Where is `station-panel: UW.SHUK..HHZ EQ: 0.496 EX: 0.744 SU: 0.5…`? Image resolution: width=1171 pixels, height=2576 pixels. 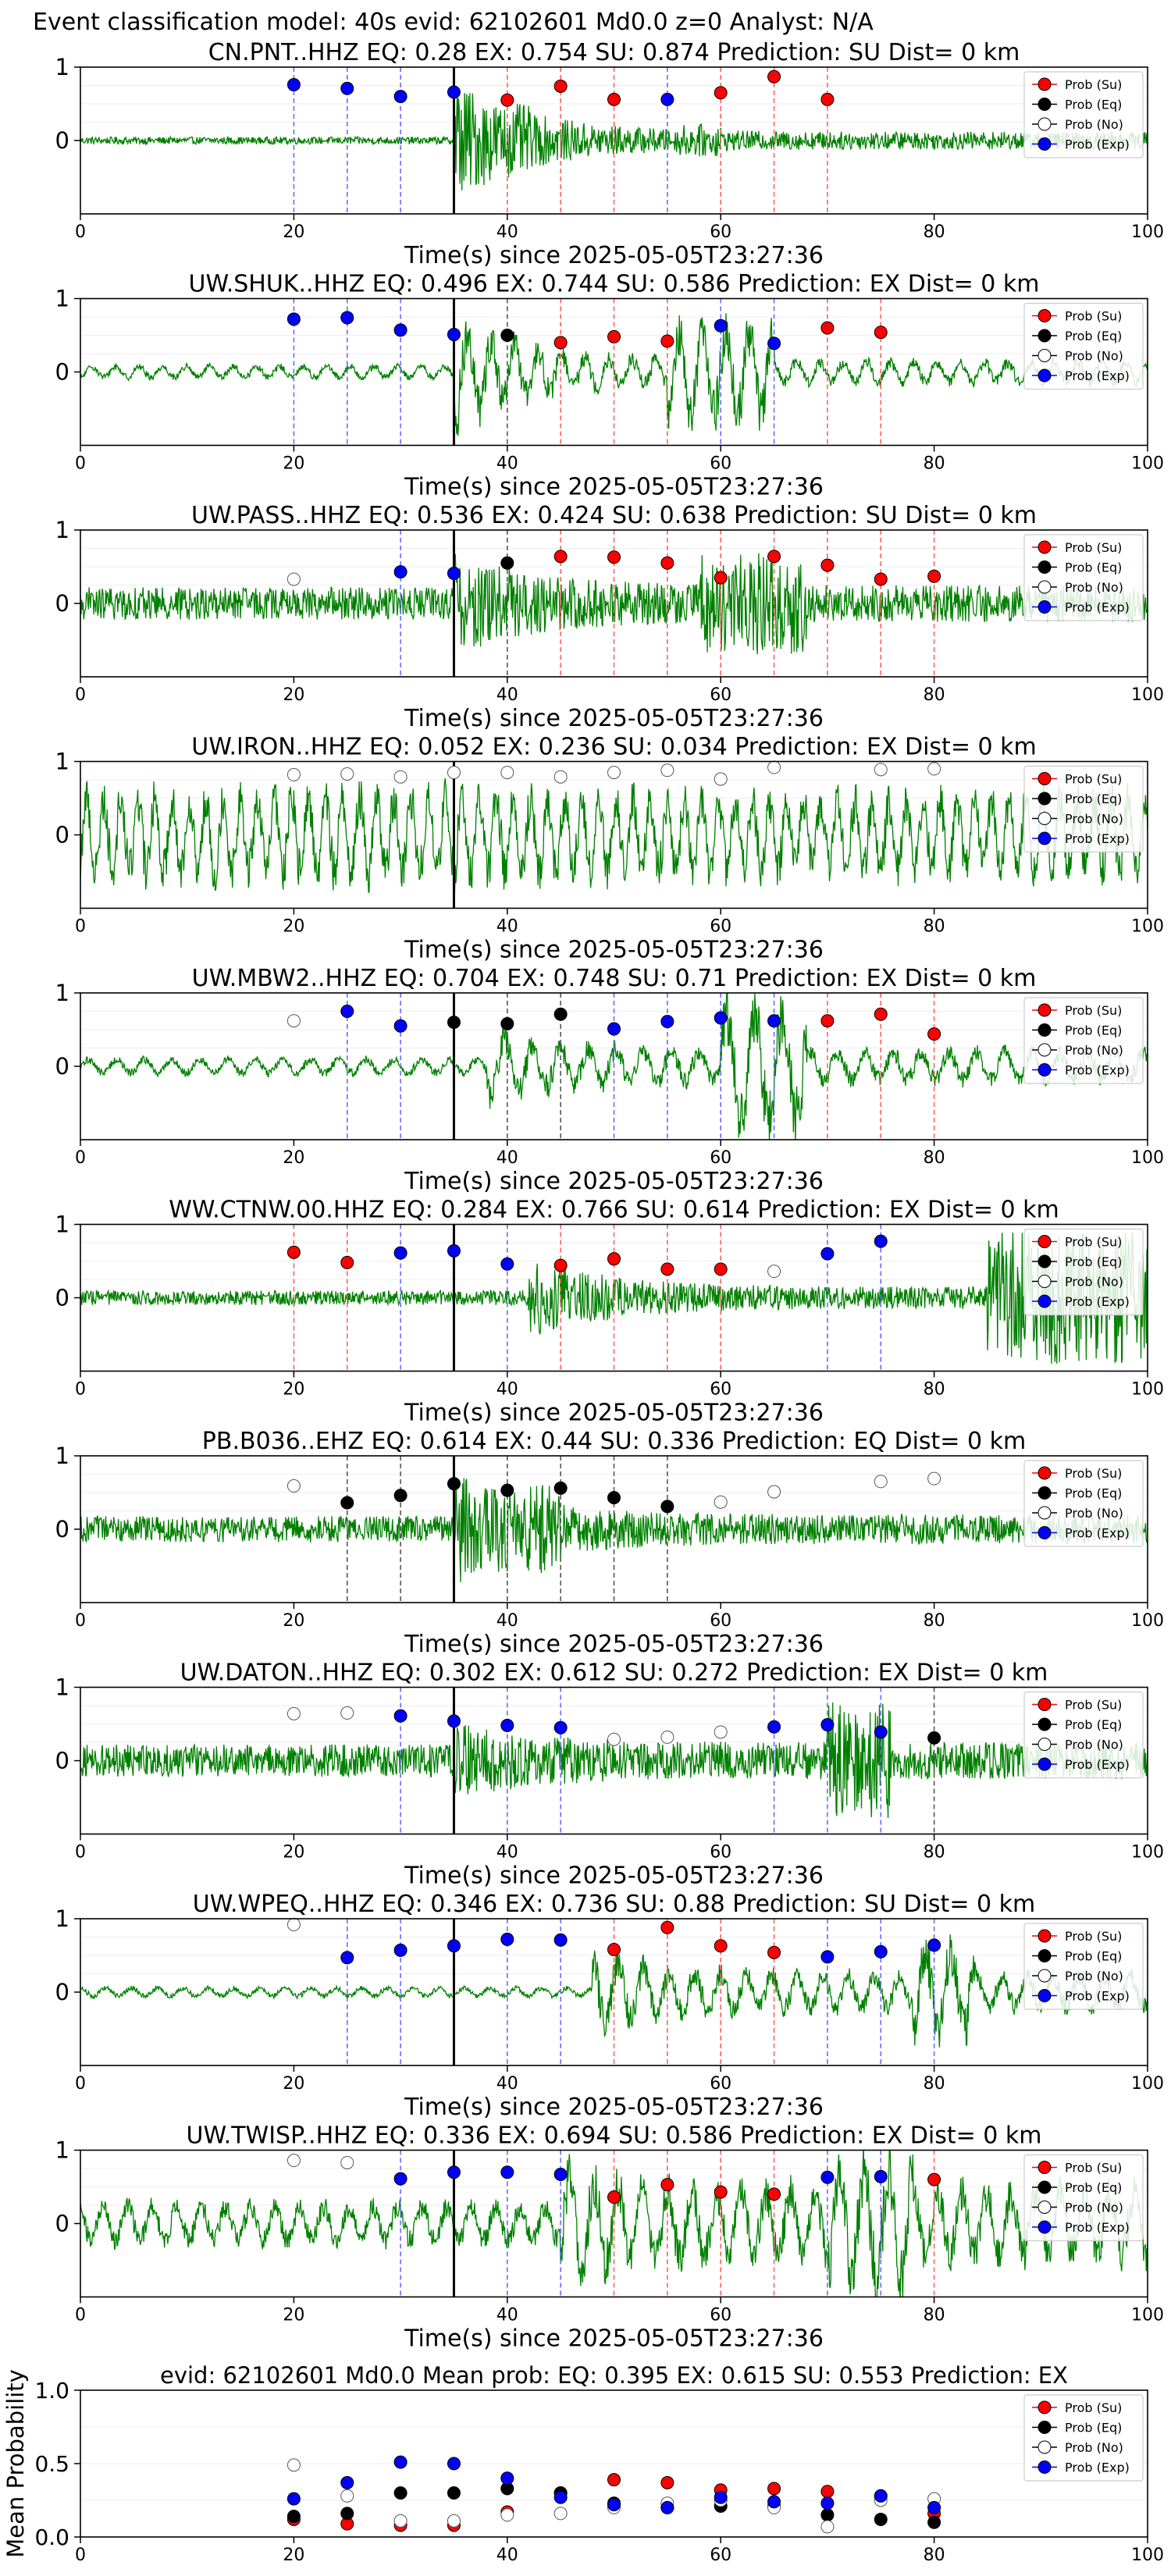 station-panel: UW.SHUK..HHZ EQ: 0.496 EX: 0.744 SU: 0.5… is located at coordinates (609, 386).